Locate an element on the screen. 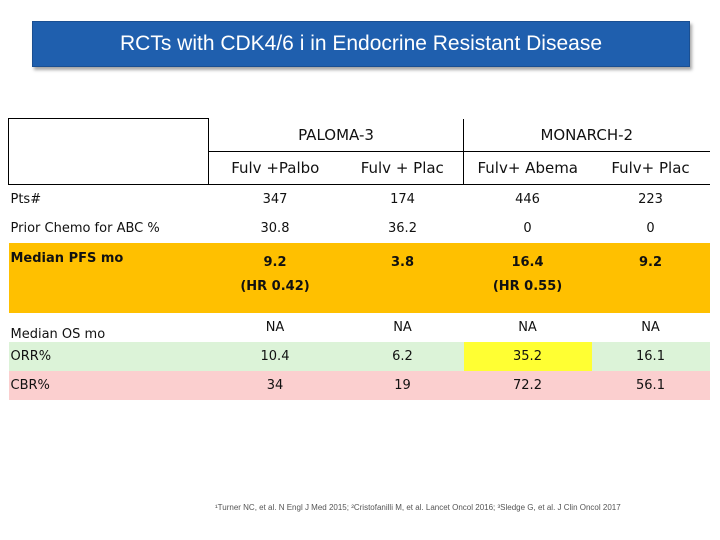  arm-header: Fulv +Palbo is located at coordinates (275, 168).